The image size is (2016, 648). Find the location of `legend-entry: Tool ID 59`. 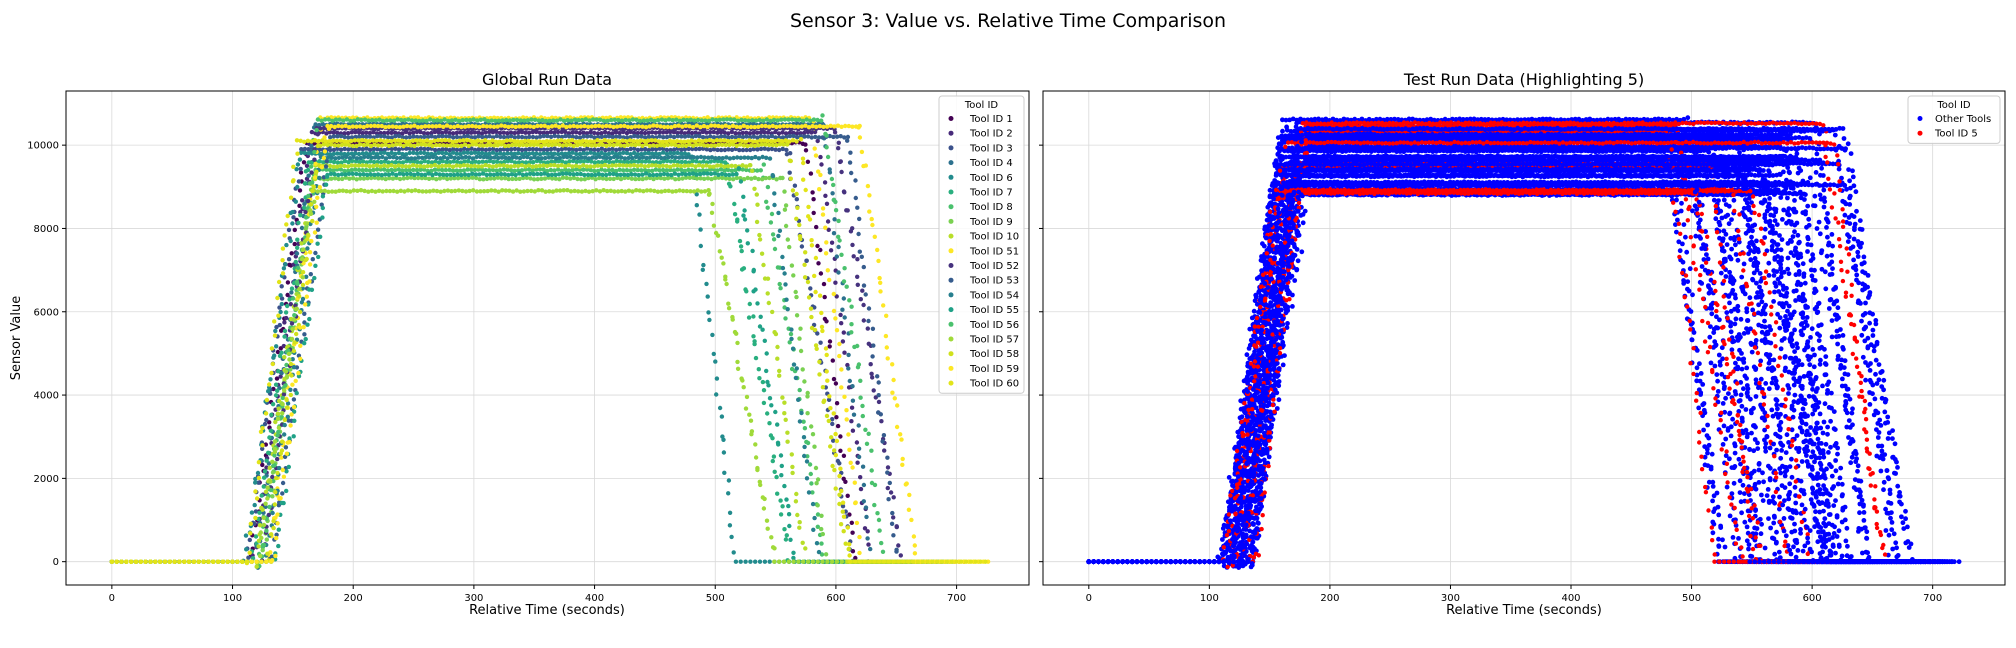

legend-entry: Tool ID 59 is located at coordinates (994, 369).